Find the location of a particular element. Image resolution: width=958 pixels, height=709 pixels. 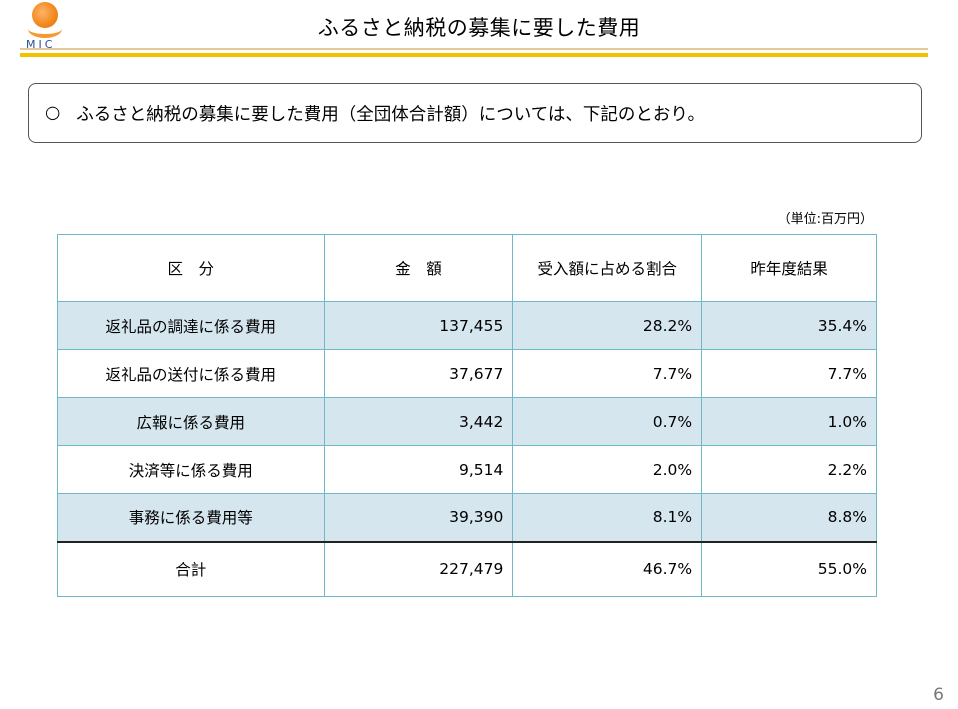

header-last-year: 昨年度結果 is located at coordinates (789, 268).